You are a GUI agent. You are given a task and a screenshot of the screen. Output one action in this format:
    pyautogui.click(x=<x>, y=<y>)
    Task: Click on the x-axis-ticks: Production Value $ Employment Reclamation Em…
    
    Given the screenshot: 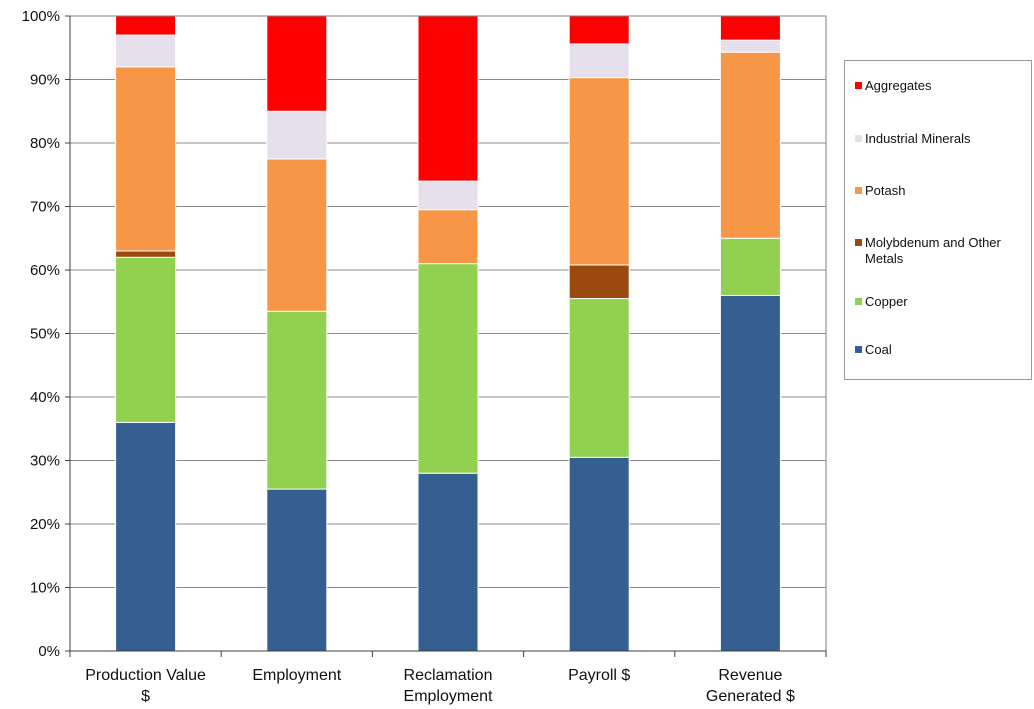 What is the action you would take?
    pyautogui.click(x=448, y=678)
    